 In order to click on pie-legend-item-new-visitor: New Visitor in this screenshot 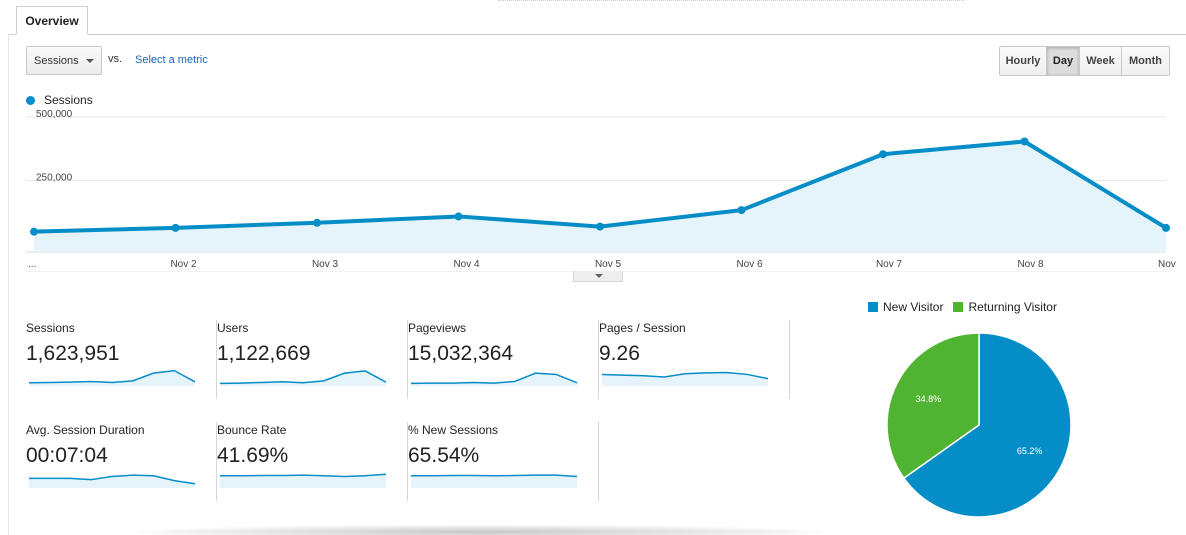, I will do `click(905, 307)`.